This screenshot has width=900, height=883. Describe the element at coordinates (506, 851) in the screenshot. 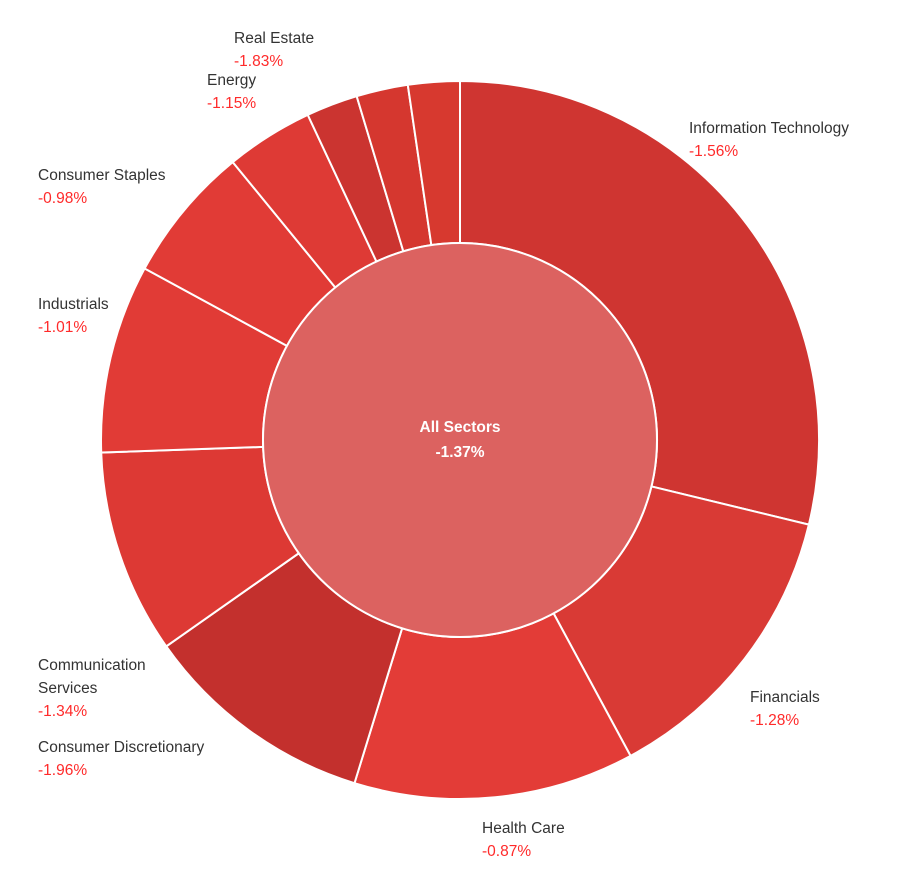

I see `change-health-care: -0.87%` at that location.